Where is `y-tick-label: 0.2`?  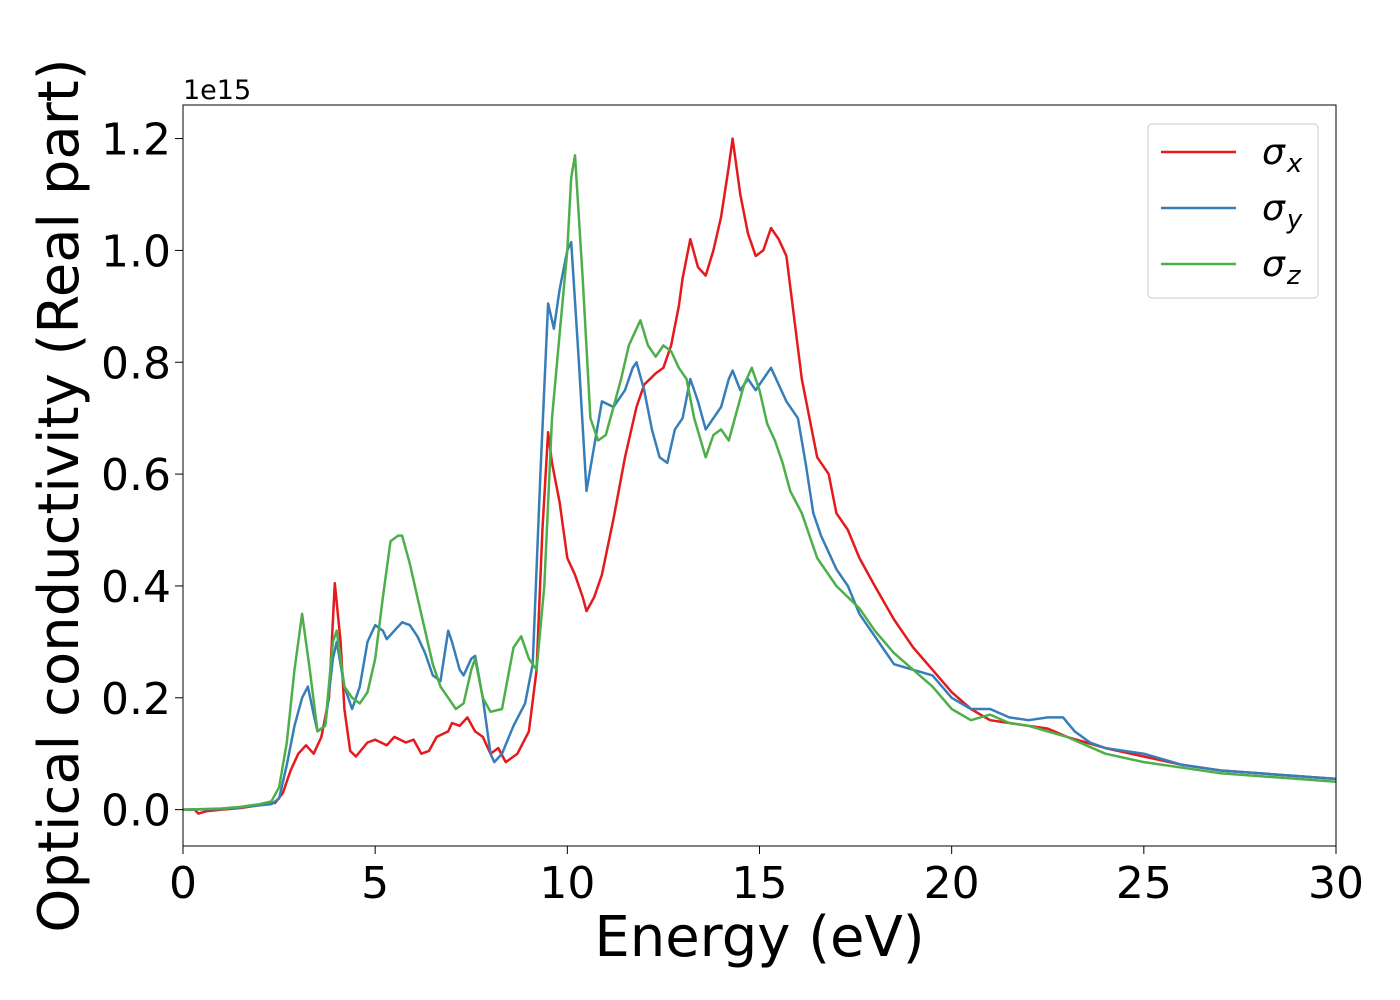 y-tick-label: 0.2 is located at coordinates (136, 699).